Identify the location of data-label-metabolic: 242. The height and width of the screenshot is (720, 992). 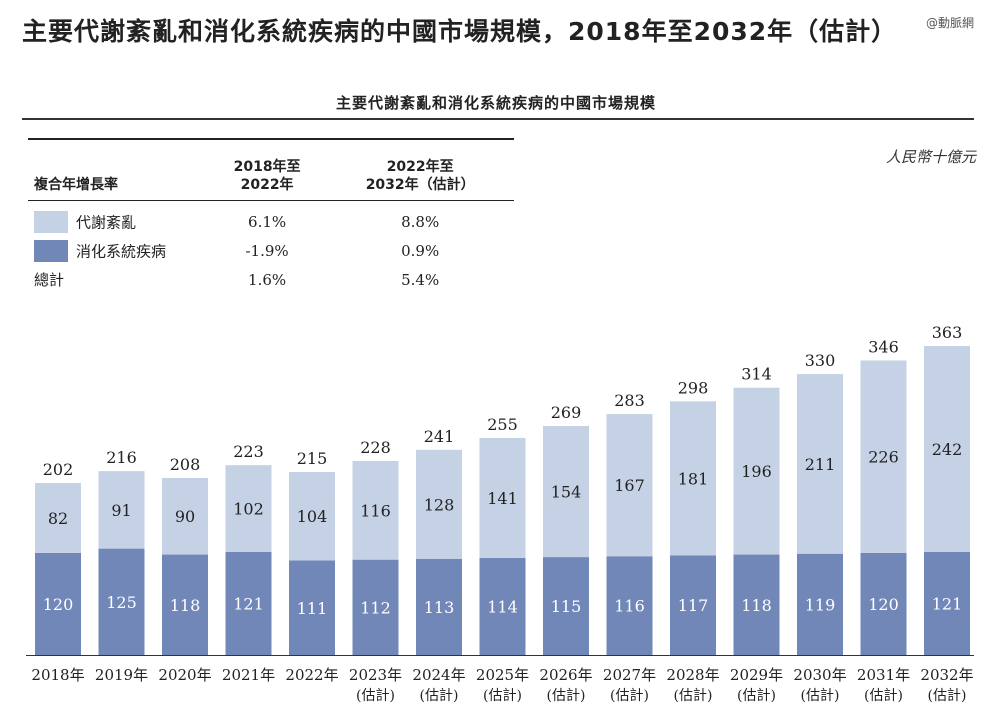
(947, 449).